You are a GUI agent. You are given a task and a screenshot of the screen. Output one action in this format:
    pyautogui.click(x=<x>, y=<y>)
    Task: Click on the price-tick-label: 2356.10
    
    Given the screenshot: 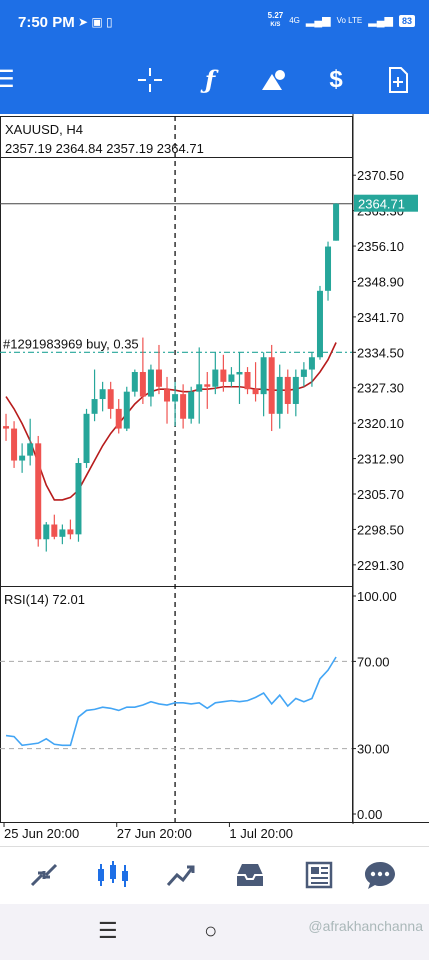 What is the action you would take?
    pyautogui.click(x=380, y=246)
    